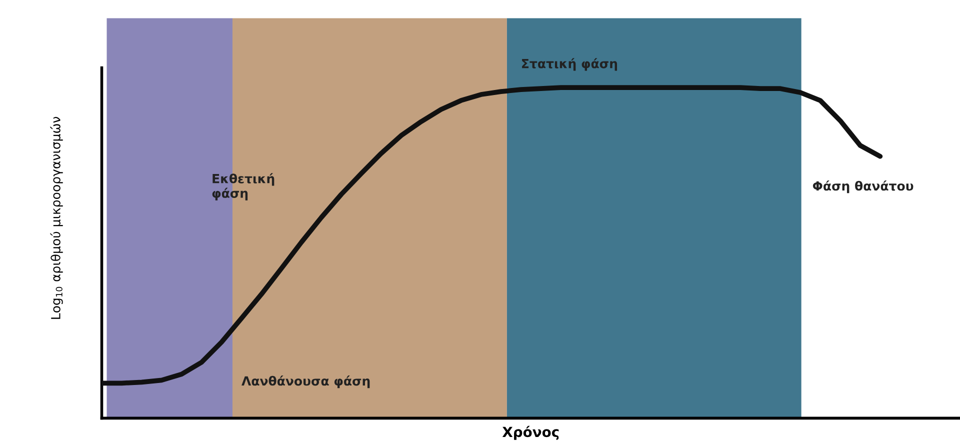  Describe the element at coordinates (56, 217) in the screenshot. I see `y-axis-title: Log$_{10}$ αριθμού μικροοργανισμών` at that location.